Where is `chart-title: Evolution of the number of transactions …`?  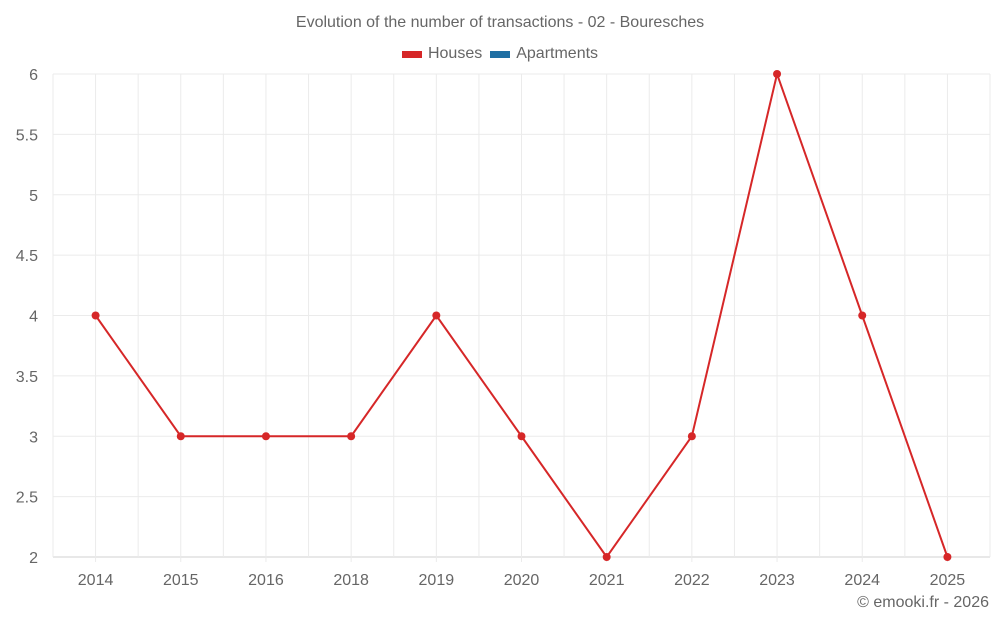 chart-title: Evolution of the number of transactions … is located at coordinates (500, 22).